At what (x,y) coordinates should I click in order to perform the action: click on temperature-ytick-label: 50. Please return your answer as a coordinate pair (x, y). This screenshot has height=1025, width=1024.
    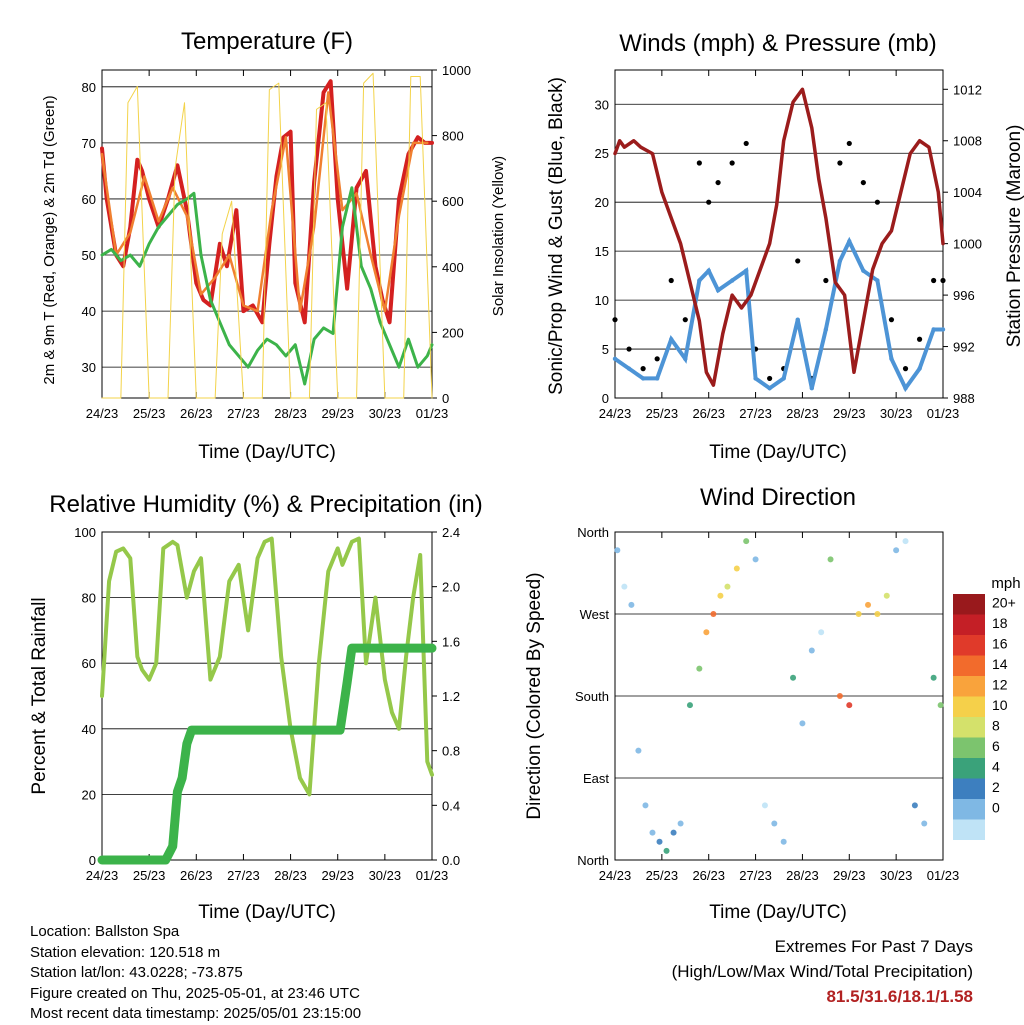
    Looking at the image, I should click on (89, 255).